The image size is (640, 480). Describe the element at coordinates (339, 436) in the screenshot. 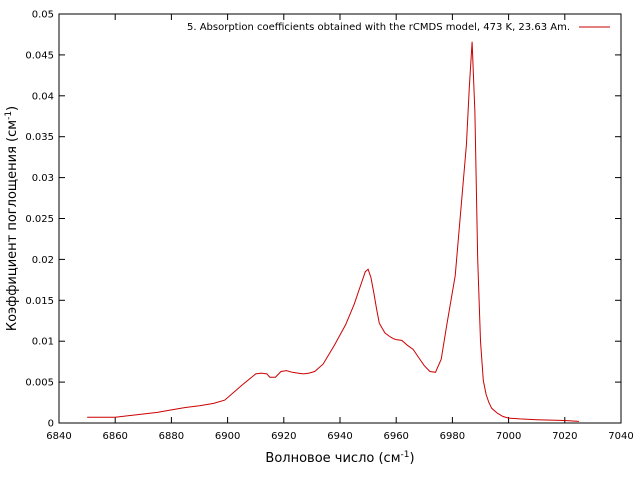

I see `x-tick-label: 6940` at that location.